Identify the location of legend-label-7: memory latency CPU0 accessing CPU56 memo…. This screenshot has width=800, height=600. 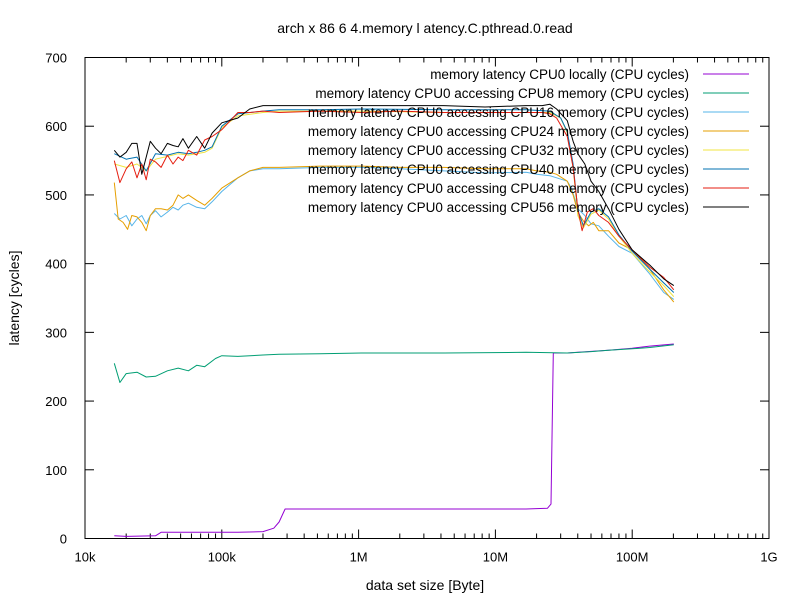
(498, 207).